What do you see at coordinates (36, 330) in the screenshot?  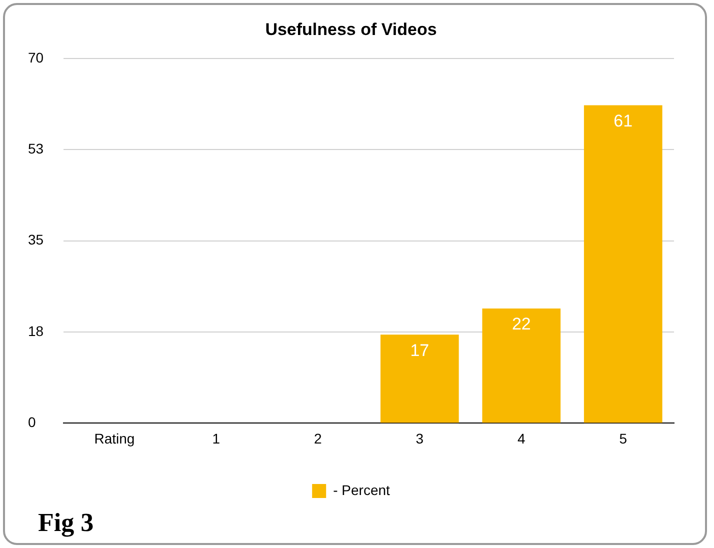 I see `y-tick-label: 18` at bounding box center [36, 330].